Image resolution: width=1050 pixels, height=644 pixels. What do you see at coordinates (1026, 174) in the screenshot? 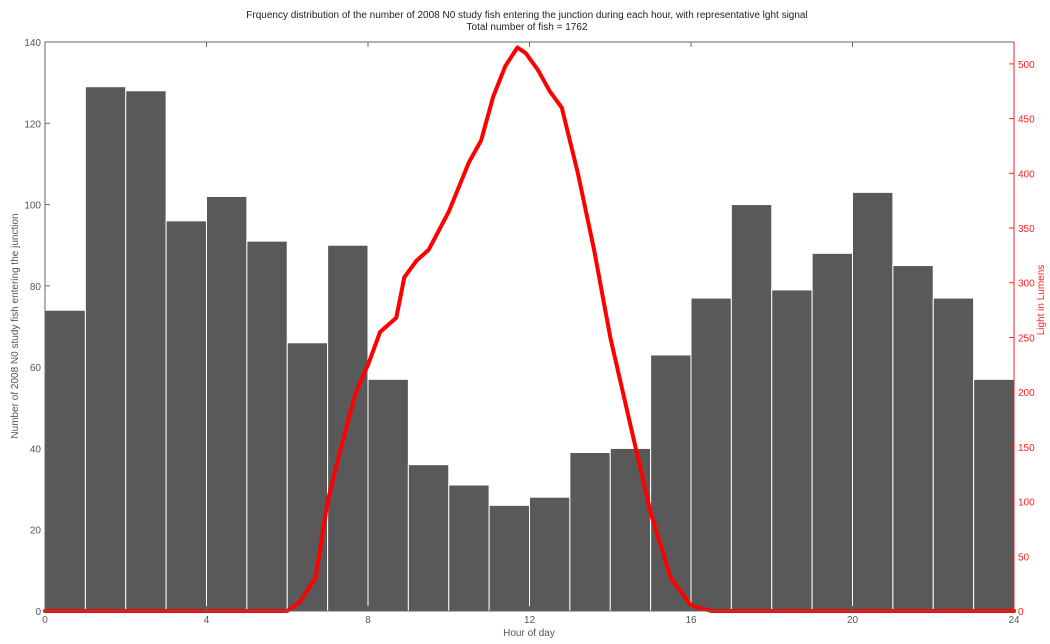
I see `y2-tick-label: 400` at bounding box center [1026, 174].